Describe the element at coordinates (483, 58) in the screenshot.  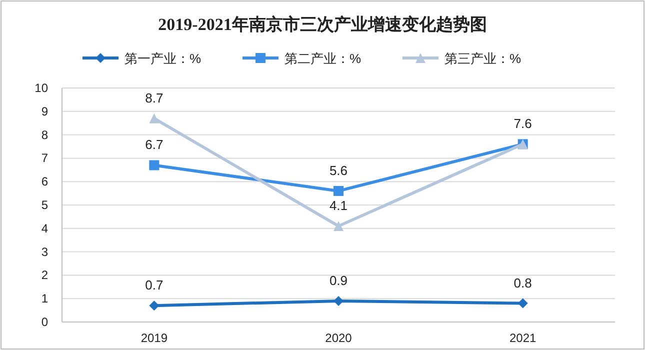
I see `legend-label: 第三产业：%` at that location.